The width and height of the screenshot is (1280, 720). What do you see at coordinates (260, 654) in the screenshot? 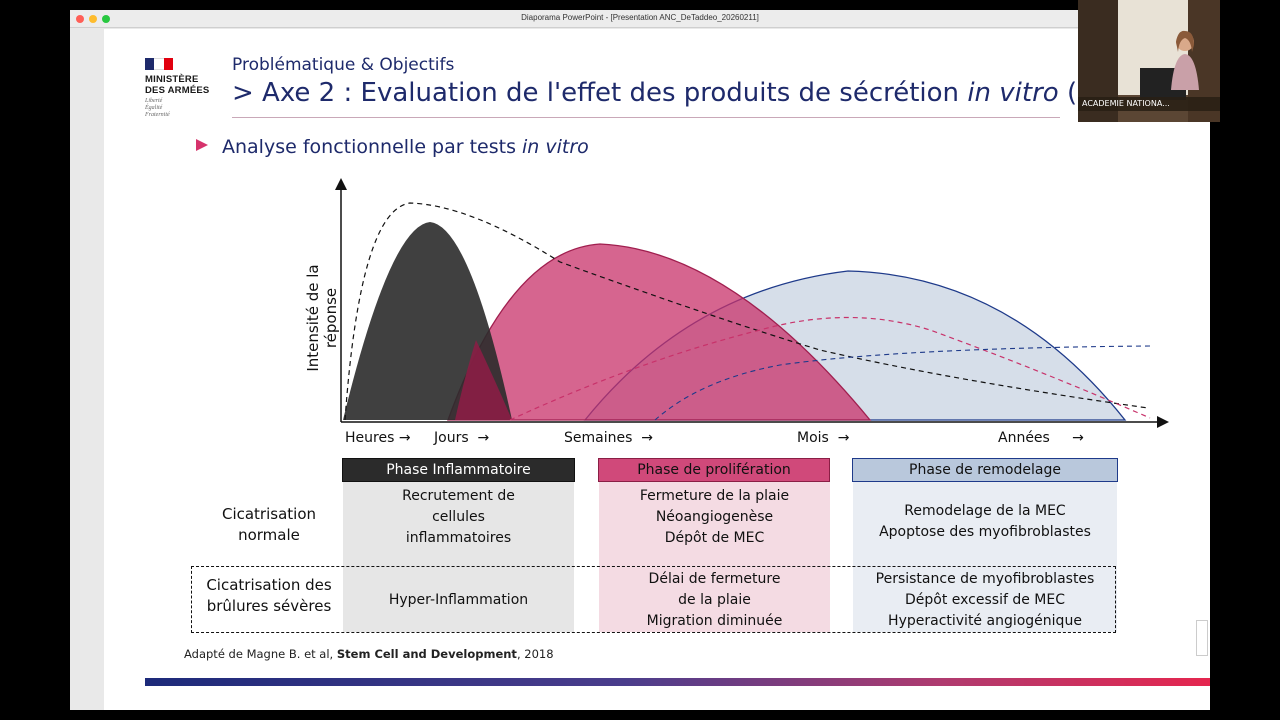
I see `source-prefix: Adapté de Magne B. et al,` at bounding box center [260, 654].